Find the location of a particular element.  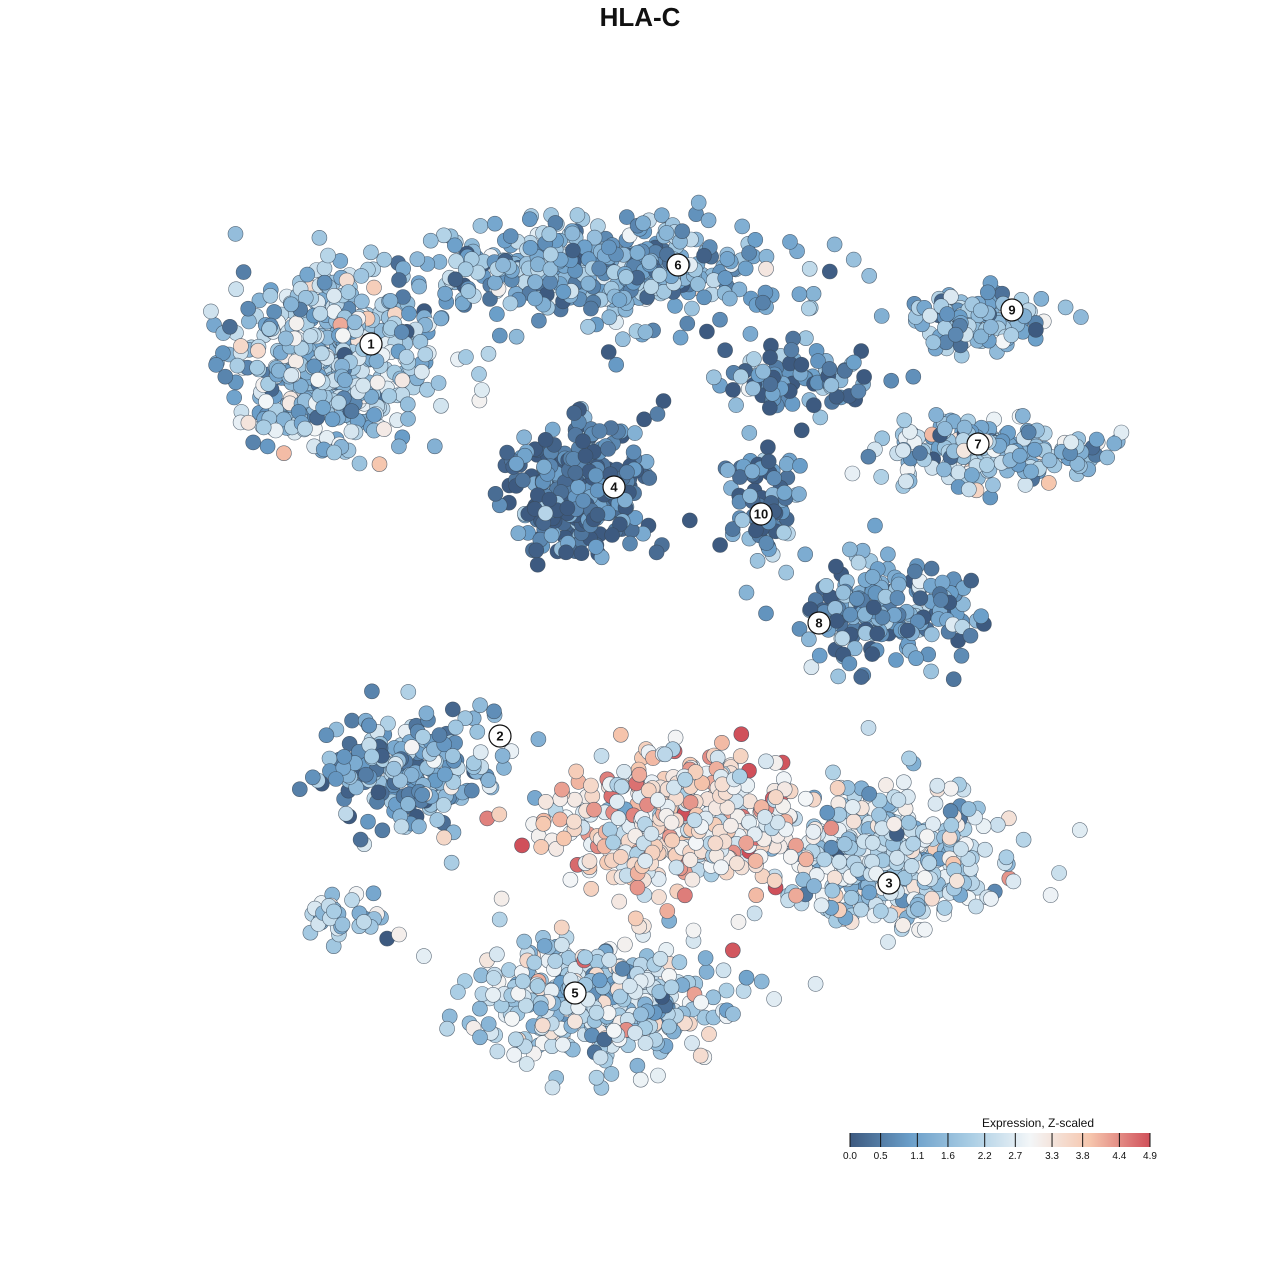

cluster-label-text: 6 is located at coordinates (677, 265).